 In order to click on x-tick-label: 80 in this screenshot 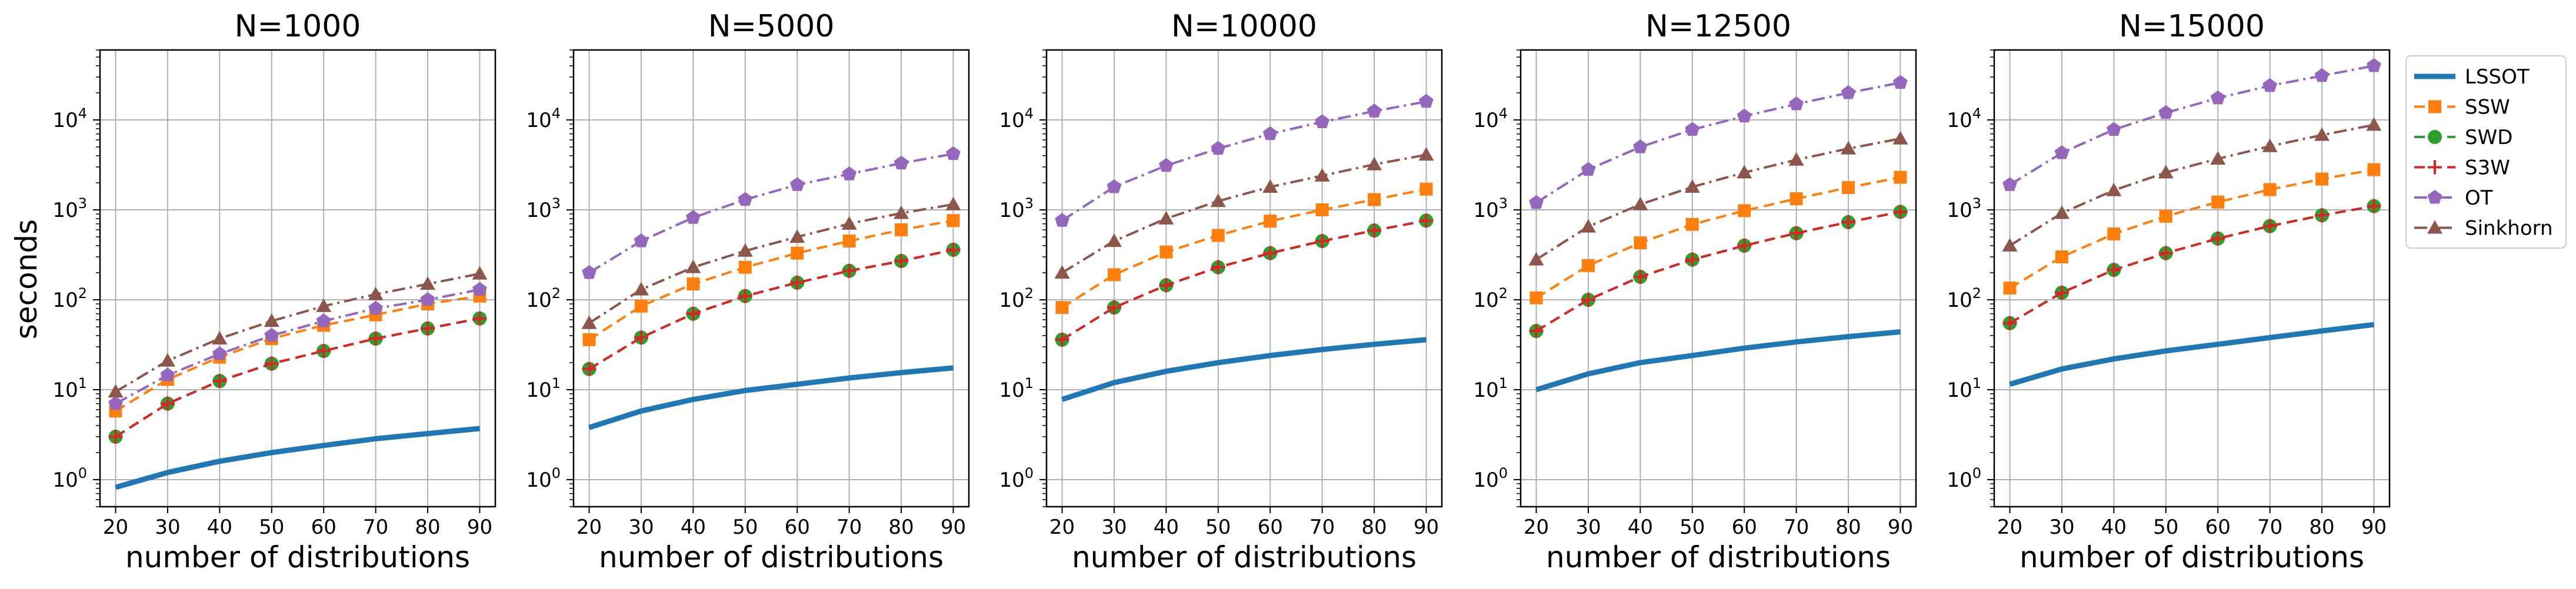, I will do `click(427, 527)`.